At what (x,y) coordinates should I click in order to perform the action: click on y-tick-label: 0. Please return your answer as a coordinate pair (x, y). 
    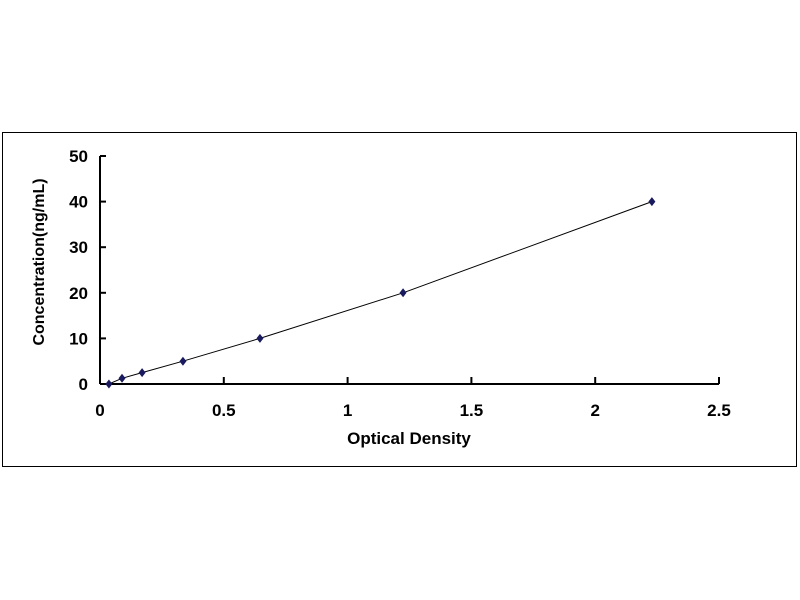
    Looking at the image, I should click on (83, 384).